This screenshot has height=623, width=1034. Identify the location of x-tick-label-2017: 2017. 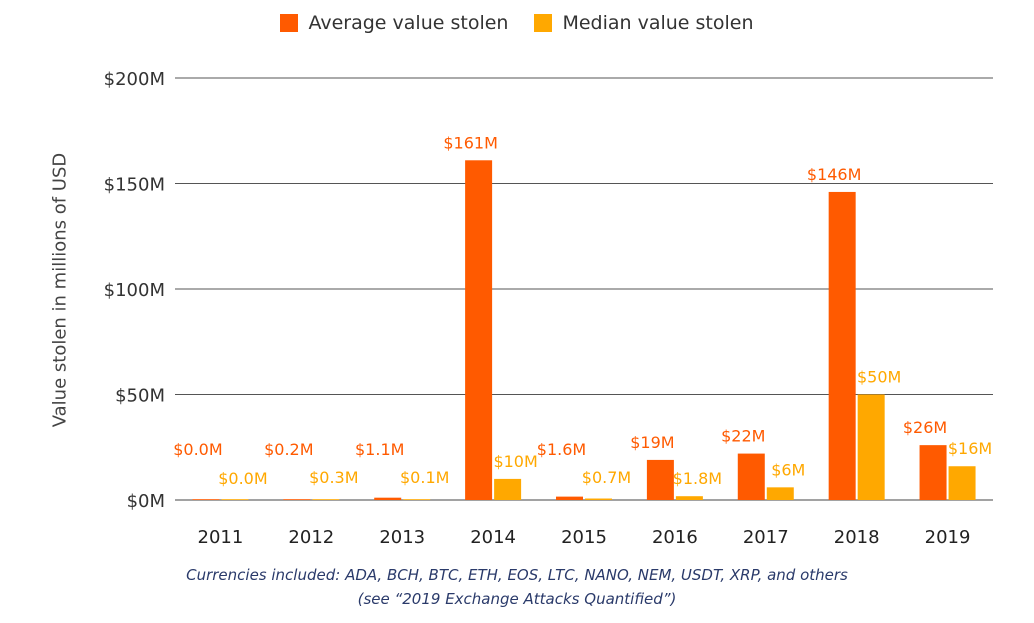
(766, 537).